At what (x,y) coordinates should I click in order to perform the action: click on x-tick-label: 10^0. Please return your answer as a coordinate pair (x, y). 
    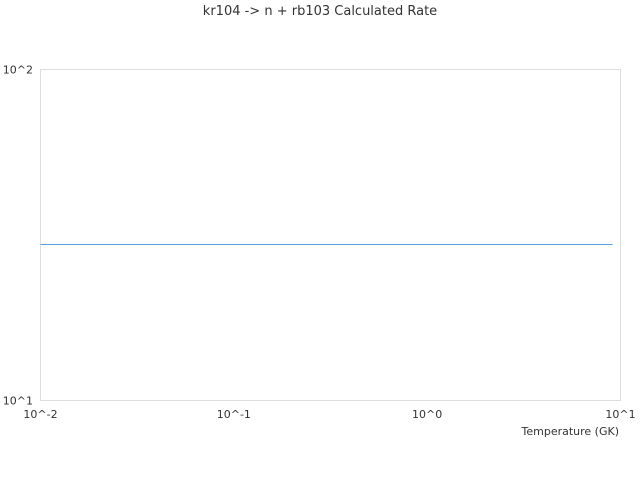
    Looking at the image, I should click on (427, 414).